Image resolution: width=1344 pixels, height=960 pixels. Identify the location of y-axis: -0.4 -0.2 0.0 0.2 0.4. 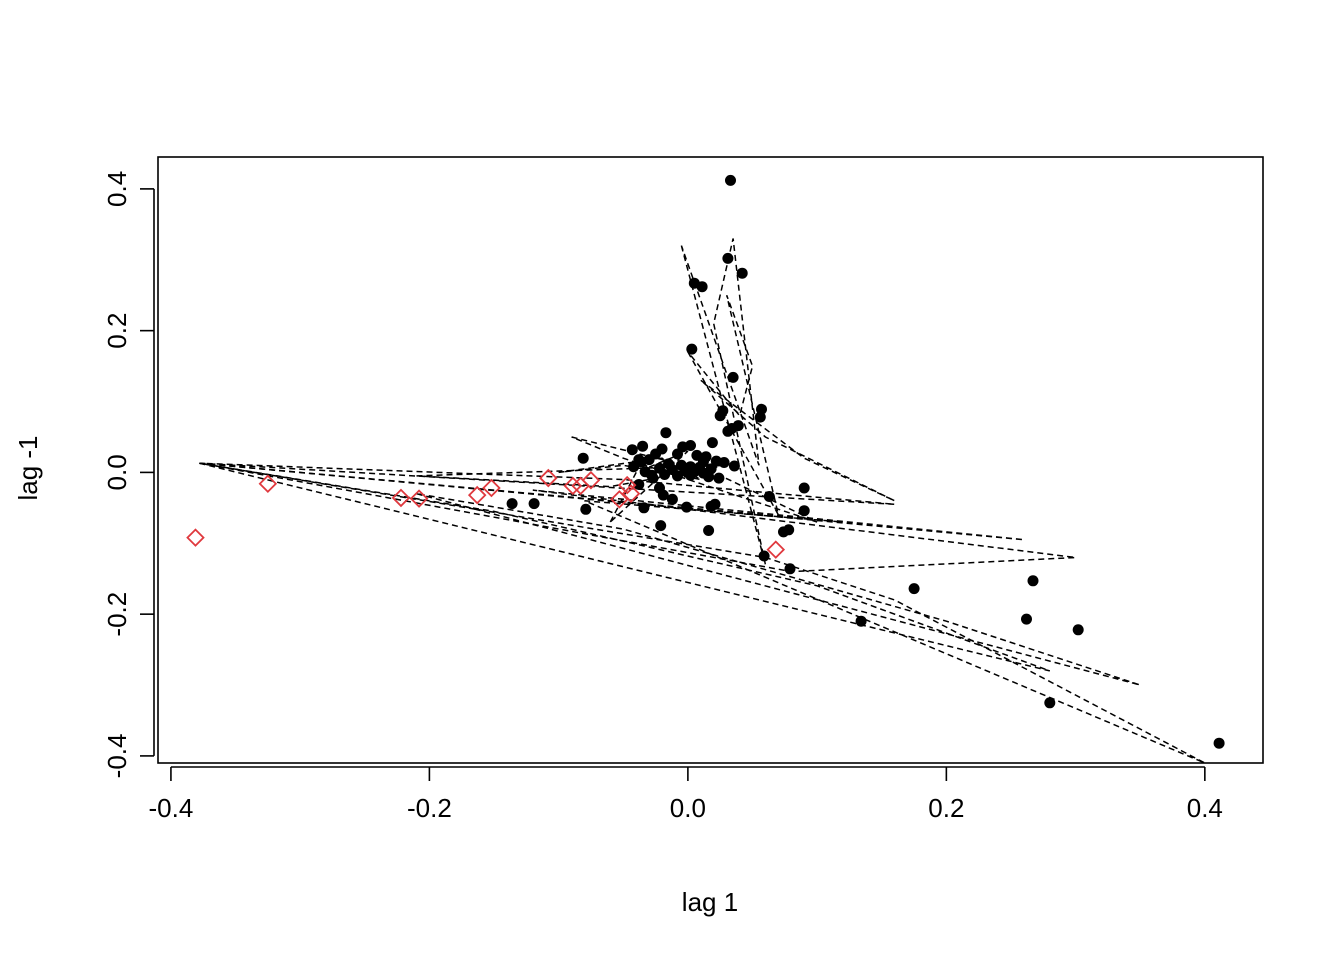
(128, 475).